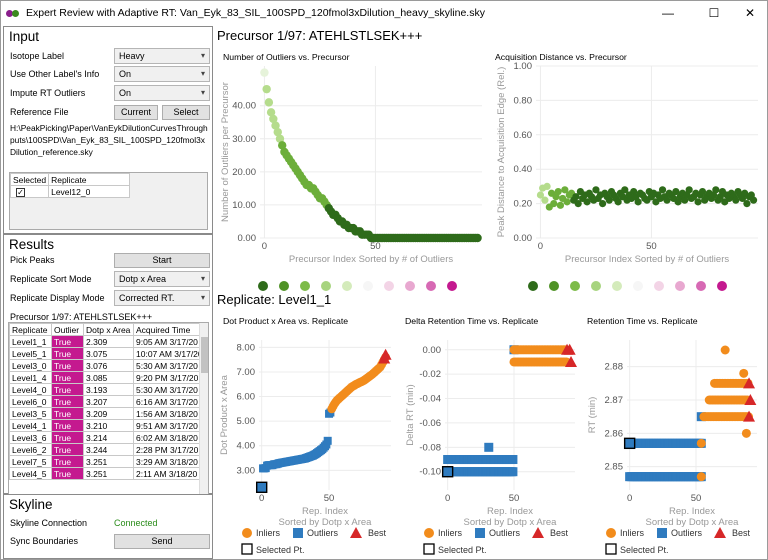 The image size is (768, 560). What do you see at coordinates (203, 408) in the screenshot?
I see `results-scrollbar` at bounding box center [203, 408].